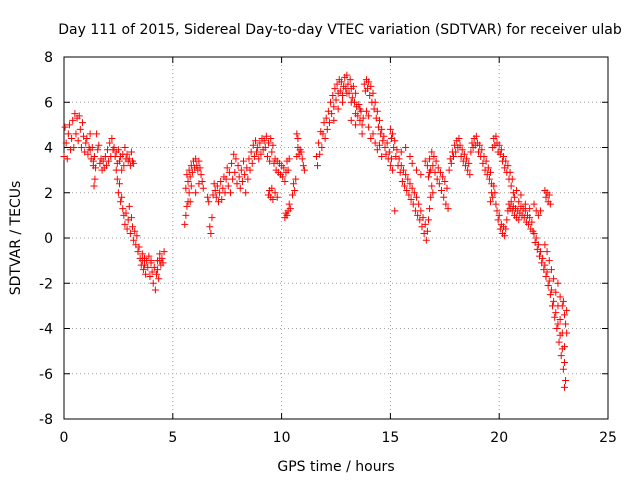 The image size is (640, 480). Describe the element at coordinates (282, 438) in the screenshot. I see `x-tick-label: 10` at that location.